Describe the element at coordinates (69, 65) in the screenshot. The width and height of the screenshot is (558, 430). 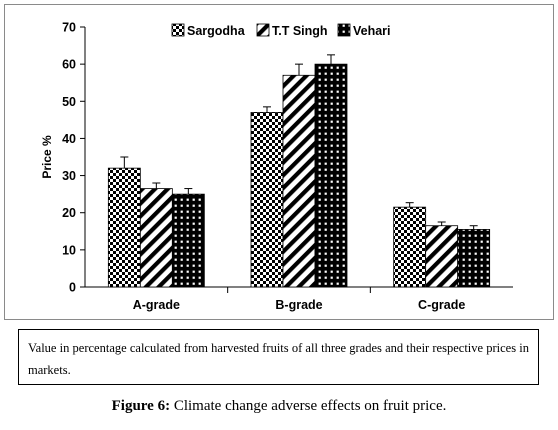
I see `y-tick-label: 60` at that location.